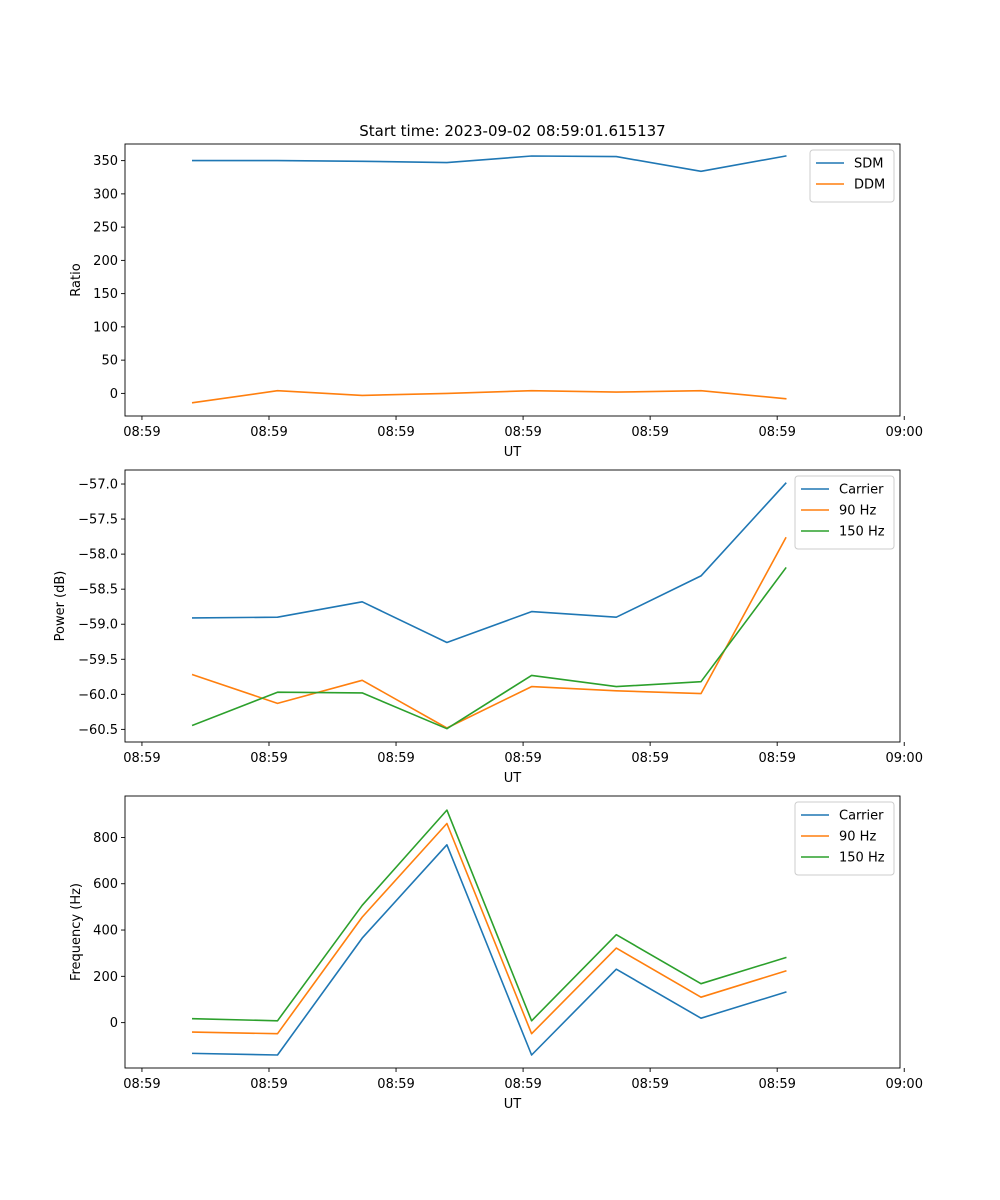 The height and width of the screenshot is (1200, 1000). I want to click on y-tick-label: −58.5, so click(98, 590).